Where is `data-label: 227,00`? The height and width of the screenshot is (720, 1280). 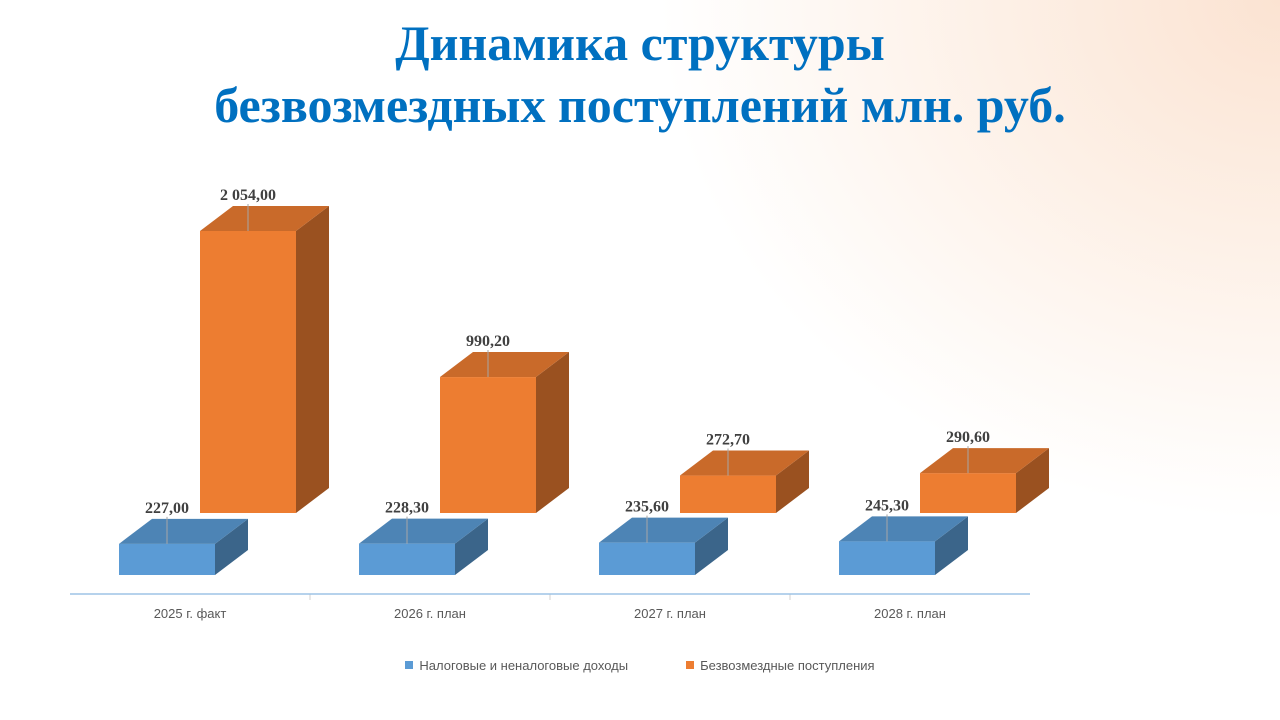 data-label: 227,00 is located at coordinates (167, 508).